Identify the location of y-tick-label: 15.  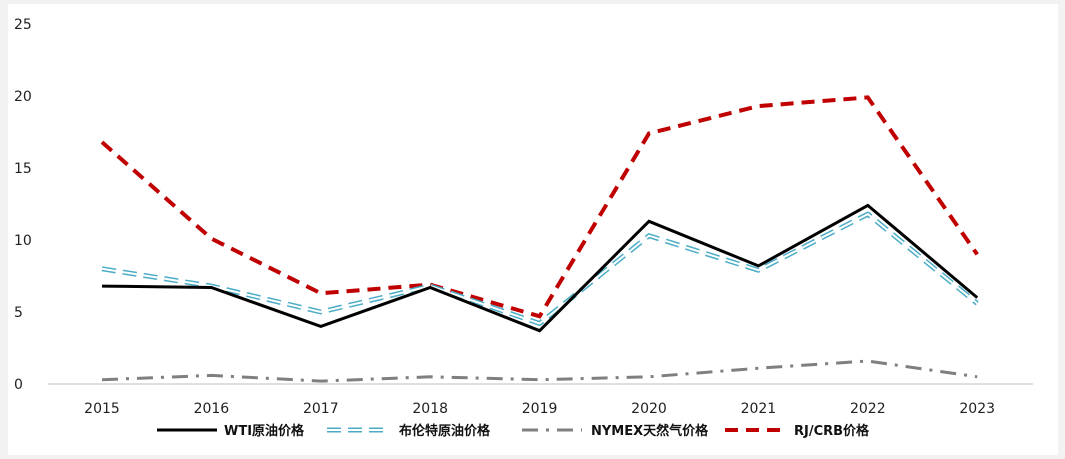
(23, 169).